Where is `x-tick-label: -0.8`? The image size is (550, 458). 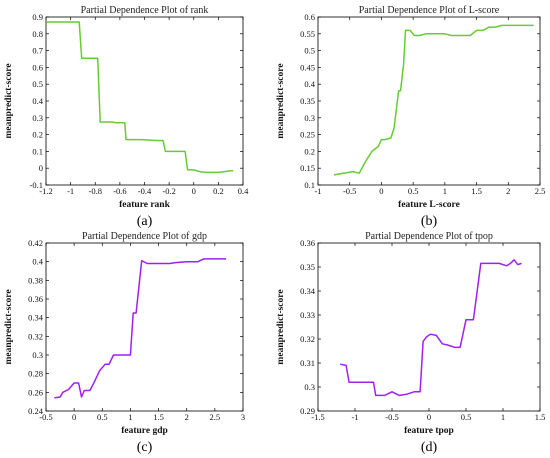 x-tick-label: -0.8 is located at coordinates (95, 191).